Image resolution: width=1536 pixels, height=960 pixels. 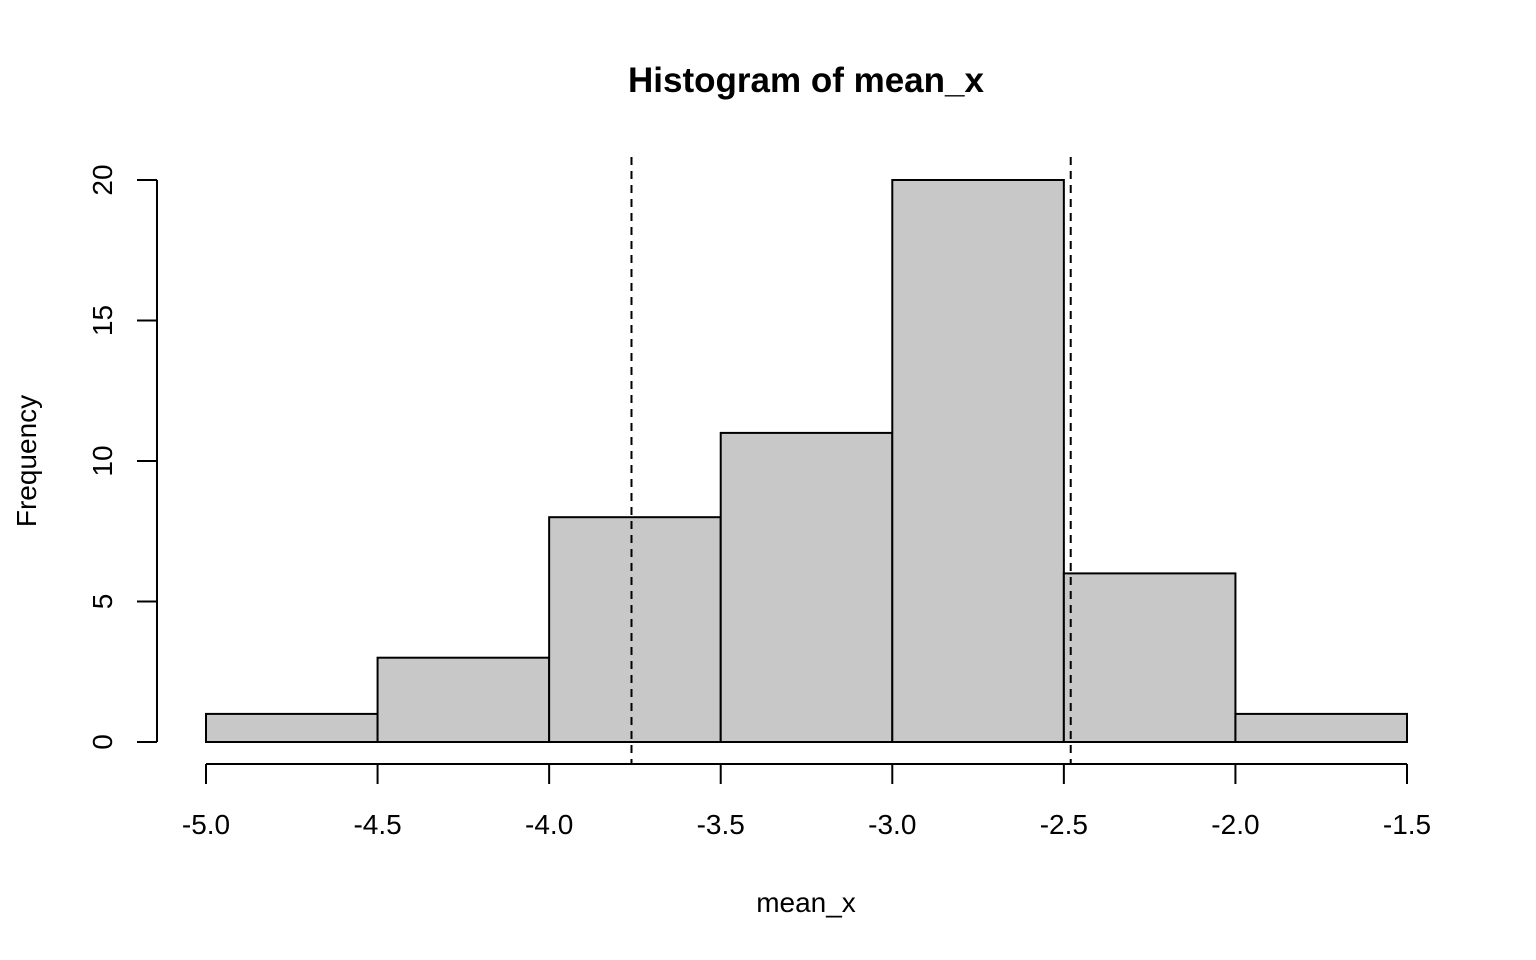 I want to click on y-axis: 0 5 10 15 20, so click(x=122, y=457).